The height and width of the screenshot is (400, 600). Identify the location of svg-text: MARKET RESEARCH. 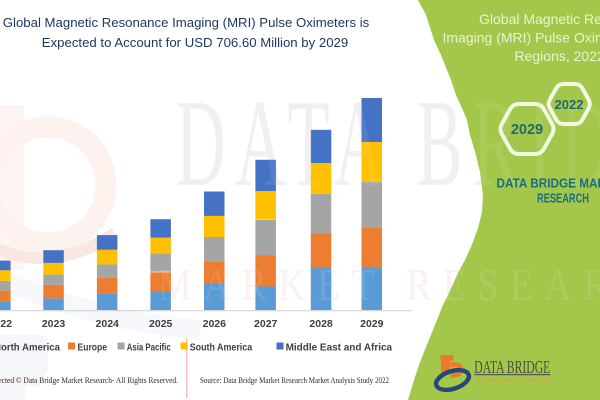
(379, 286).